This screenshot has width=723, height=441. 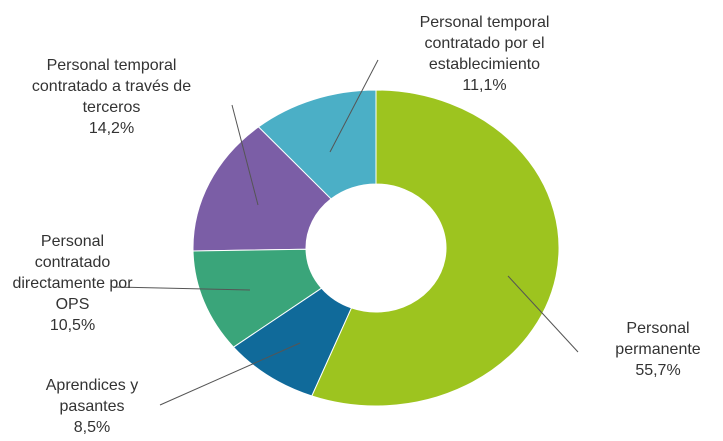 I want to click on slice-label: Aprendices y pasantes 8,5%, so click(x=92, y=406).